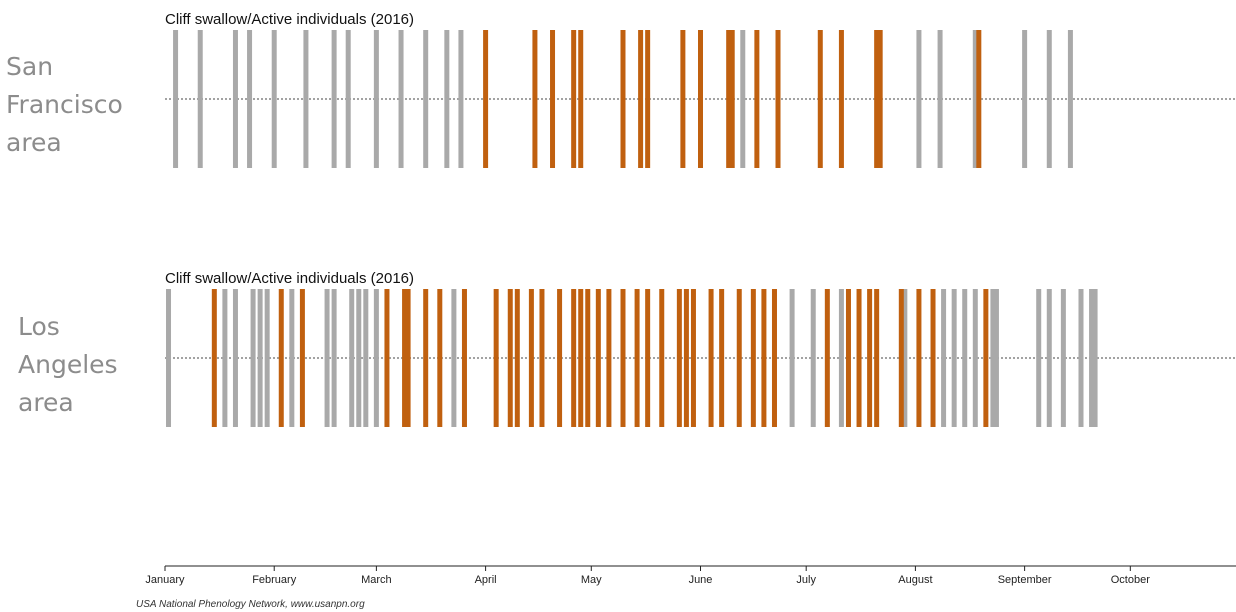 This screenshot has width=1236, height=612. What do you see at coordinates (591, 580) in the screenshot?
I see `x-tick-label: May` at bounding box center [591, 580].